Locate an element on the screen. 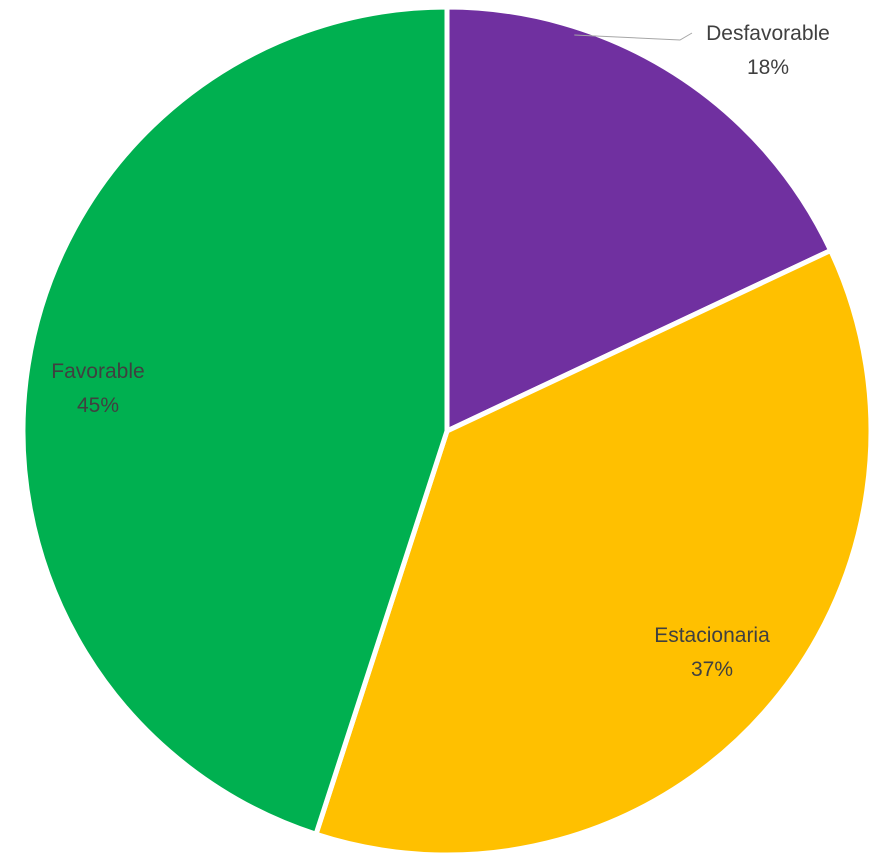 This screenshot has height=857, width=894. leader-line-desfavorable is located at coordinates (633, 36).